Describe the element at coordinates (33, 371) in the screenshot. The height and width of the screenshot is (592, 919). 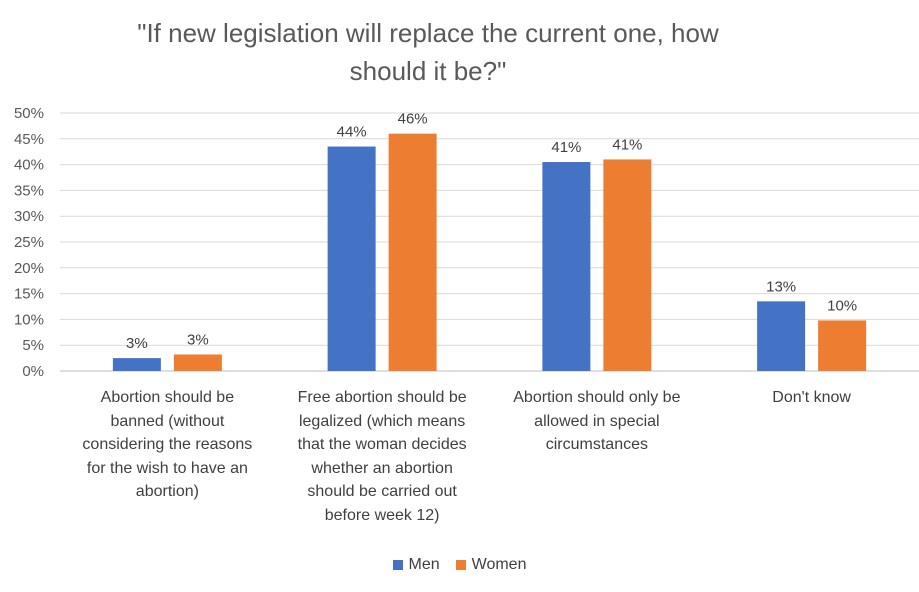
I see `y-tick-label: 0%` at that location.